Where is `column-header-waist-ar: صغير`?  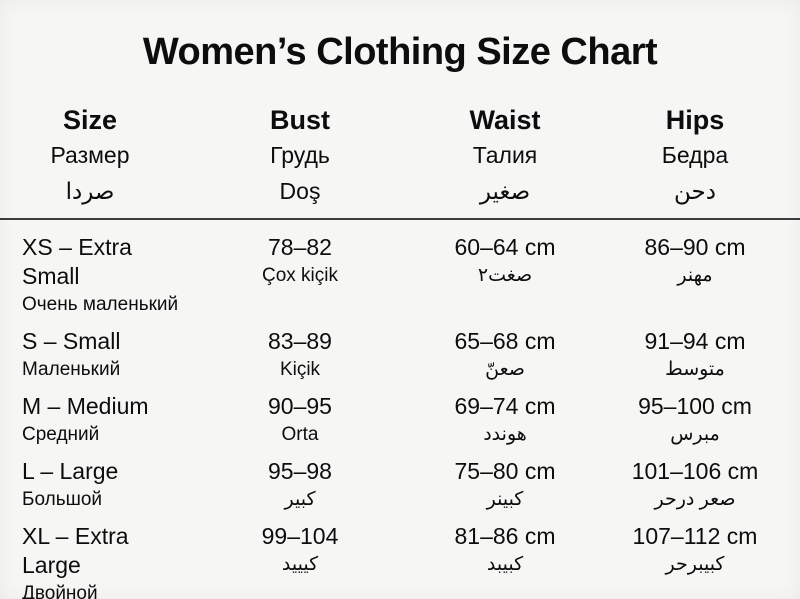
column-header-waist-ar: صغير is located at coordinates (505, 191).